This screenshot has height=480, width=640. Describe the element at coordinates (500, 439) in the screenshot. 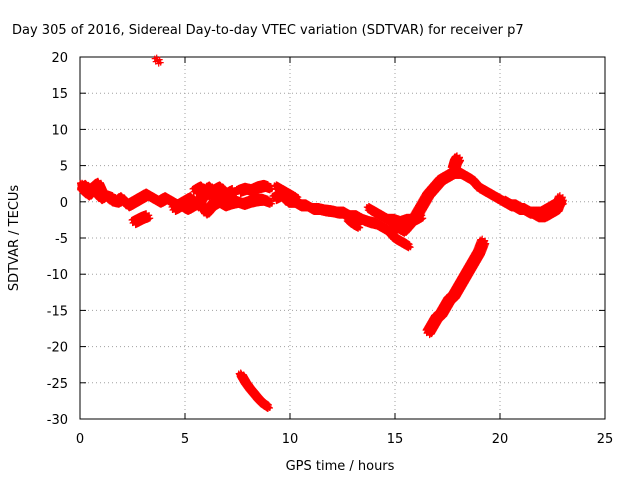

I see `x-tick-label: 20` at that location.